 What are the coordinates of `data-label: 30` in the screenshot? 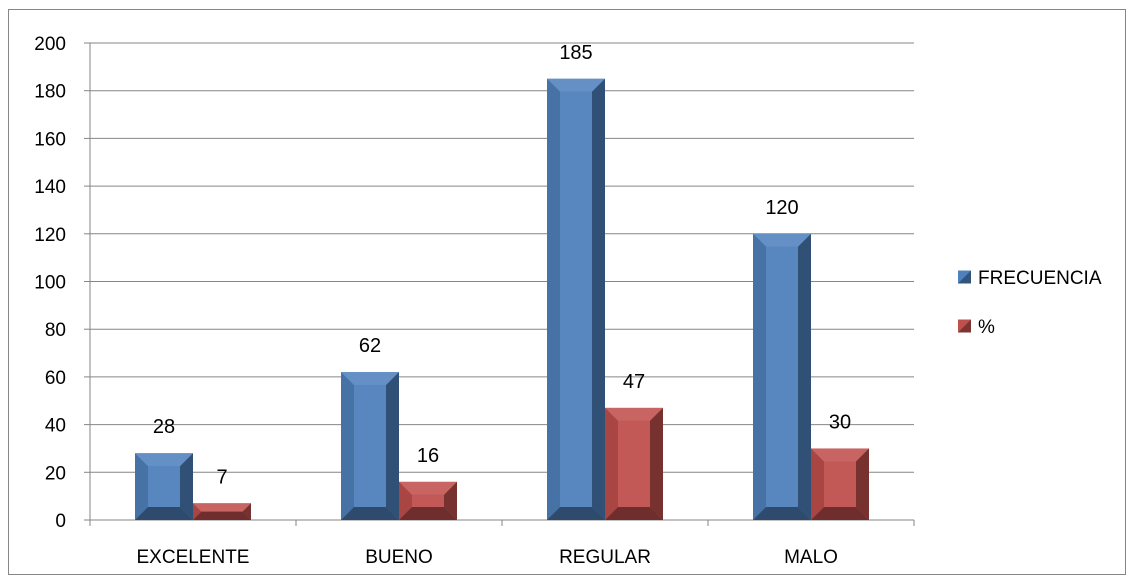 It's located at (840, 422).